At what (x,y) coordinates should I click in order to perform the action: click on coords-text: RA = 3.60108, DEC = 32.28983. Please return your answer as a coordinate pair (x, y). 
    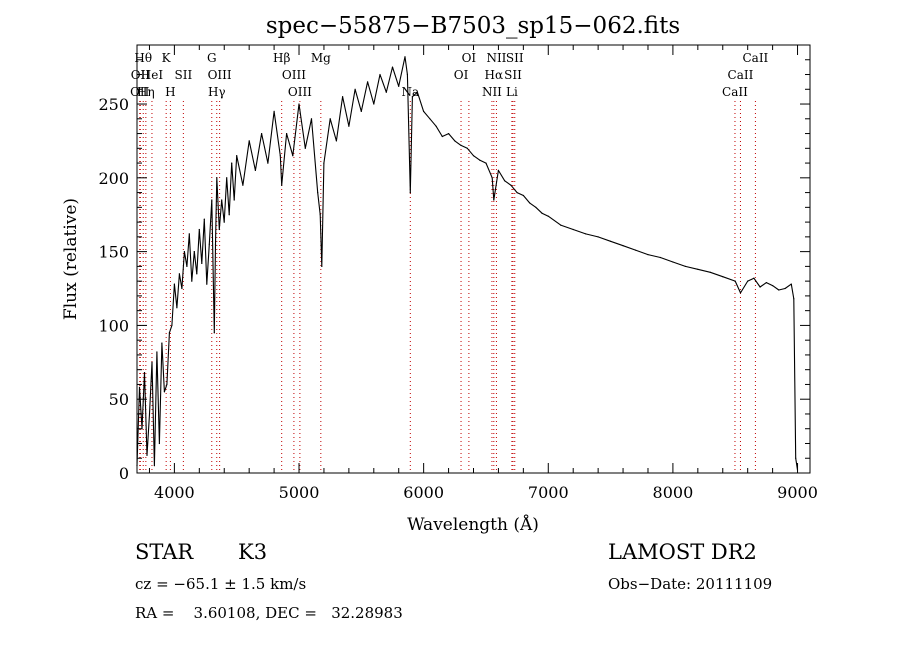
    Looking at the image, I should click on (269, 613).